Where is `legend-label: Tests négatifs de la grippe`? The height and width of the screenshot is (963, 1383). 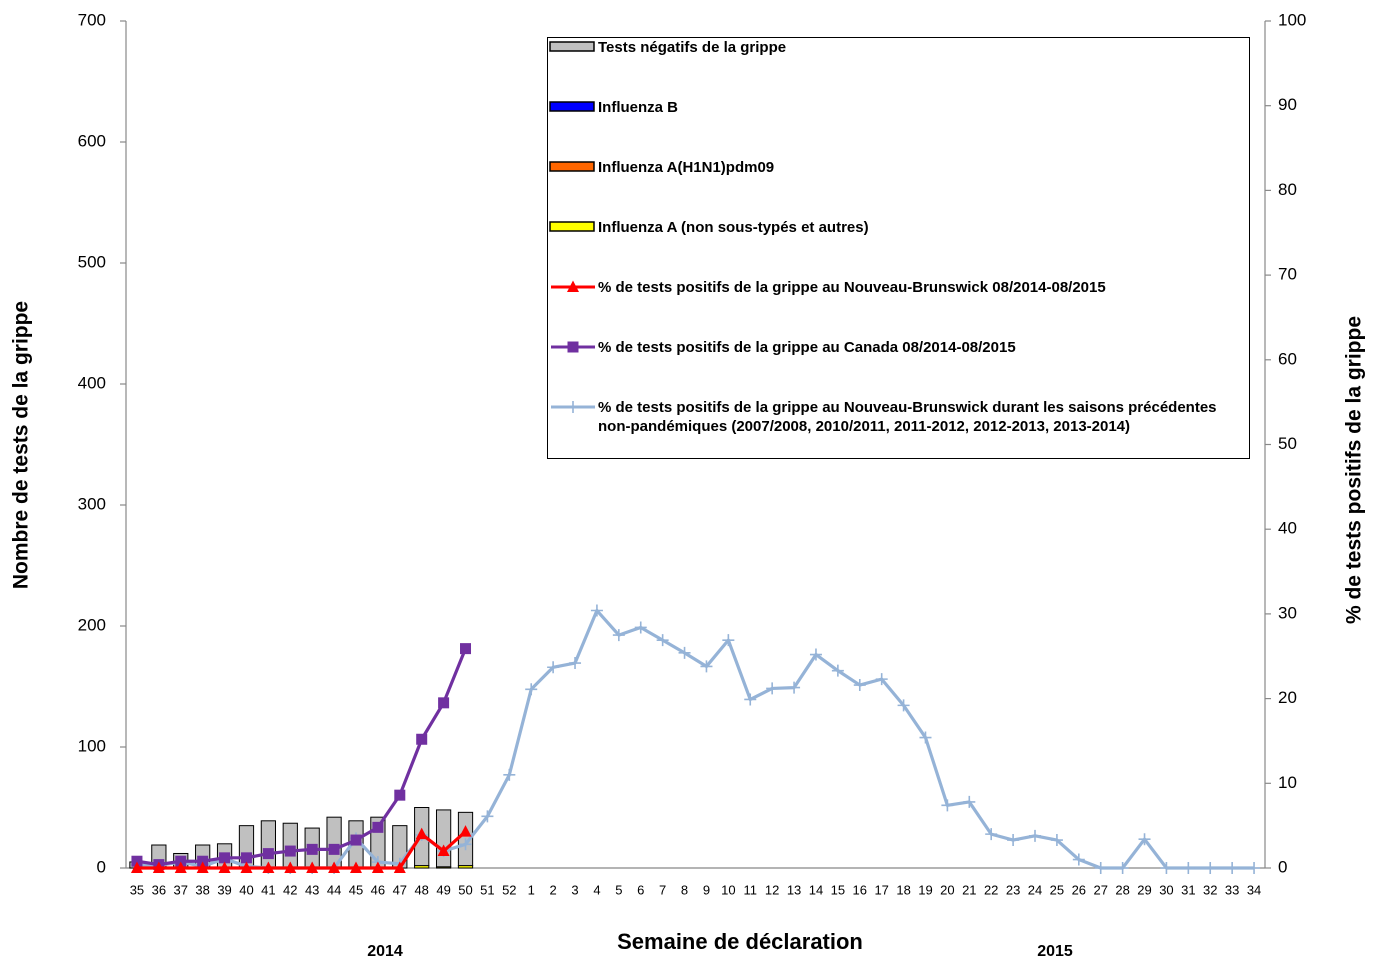 legend-label: Tests négatifs de la grippe is located at coordinates (692, 47).